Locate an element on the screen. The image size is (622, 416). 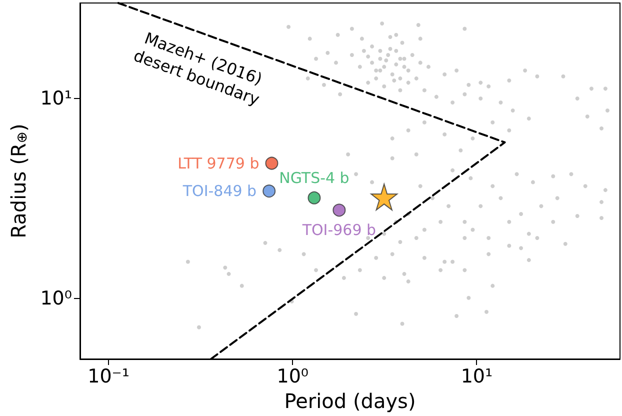
series-label: LTT 9779 b is located at coordinates (219, 163).